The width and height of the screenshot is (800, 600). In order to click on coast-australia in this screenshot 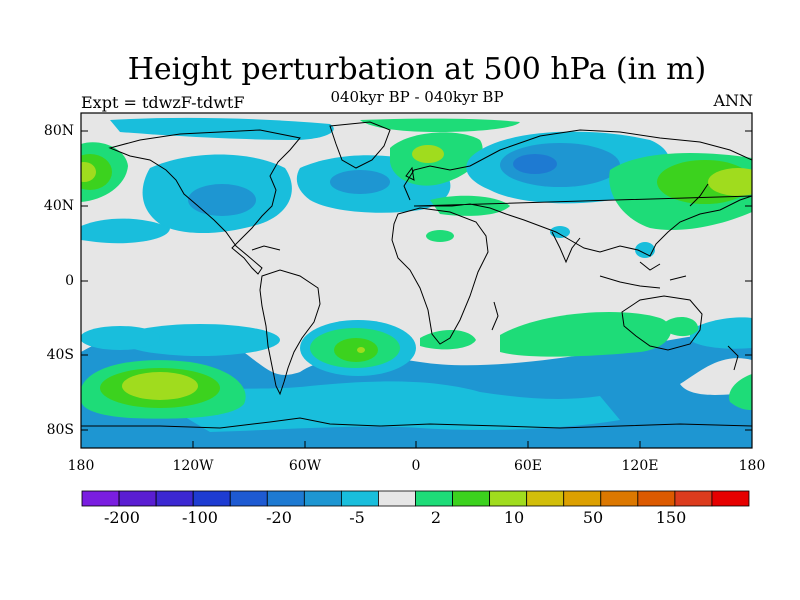, I will do `click(662, 323)`.